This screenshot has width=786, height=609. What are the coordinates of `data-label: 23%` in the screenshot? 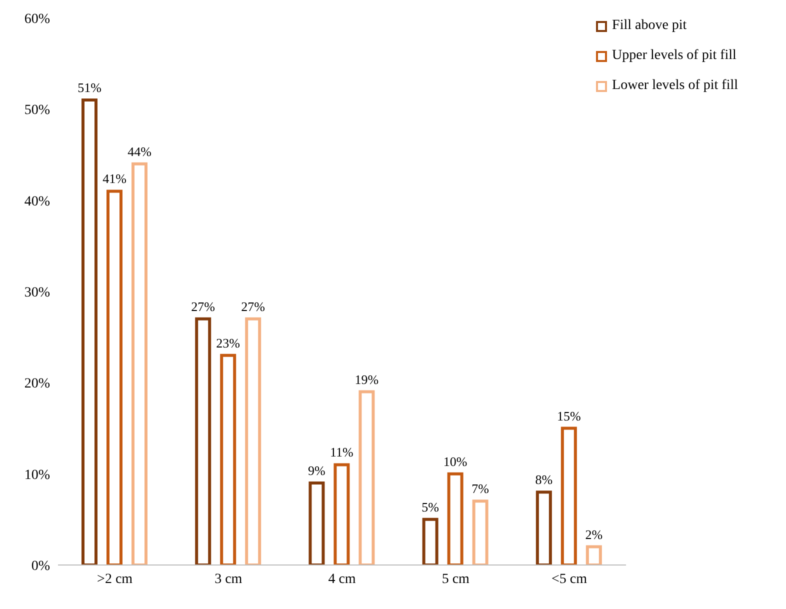 It's located at (228, 342).